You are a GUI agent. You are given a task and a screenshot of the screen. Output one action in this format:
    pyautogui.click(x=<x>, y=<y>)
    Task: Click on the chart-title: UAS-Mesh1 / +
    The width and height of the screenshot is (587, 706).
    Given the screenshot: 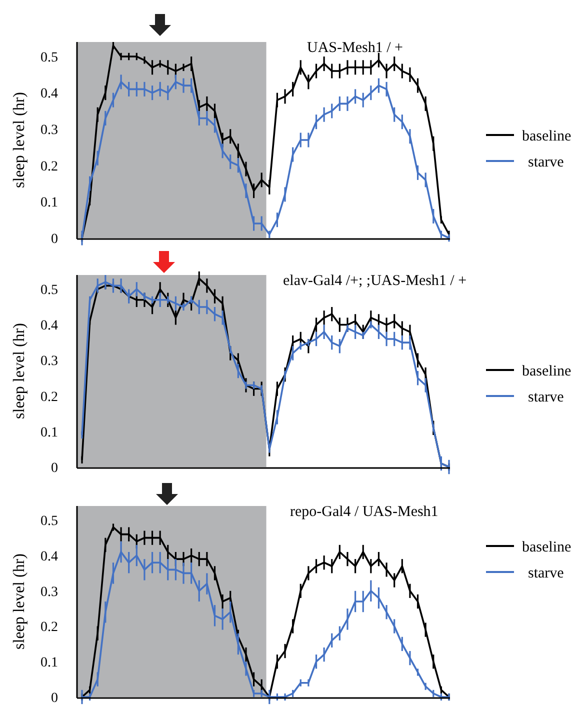 What is the action you would take?
    pyautogui.click(x=355, y=48)
    